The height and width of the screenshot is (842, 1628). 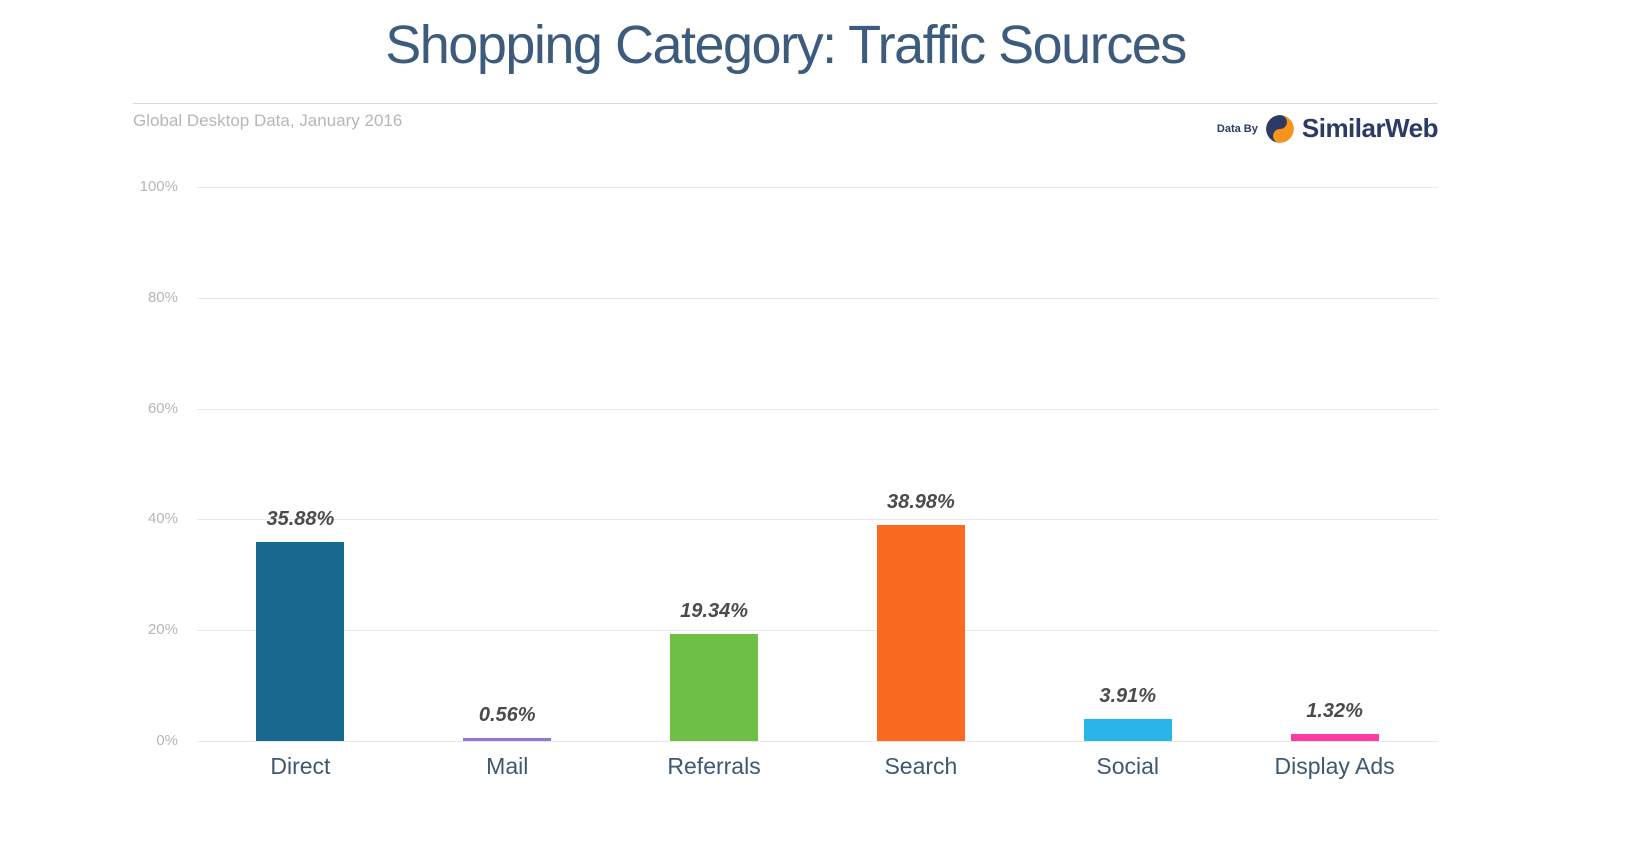 What do you see at coordinates (507, 714) in the screenshot?
I see `bar-value-label: 0.56%` at bounding box center [507, 714].